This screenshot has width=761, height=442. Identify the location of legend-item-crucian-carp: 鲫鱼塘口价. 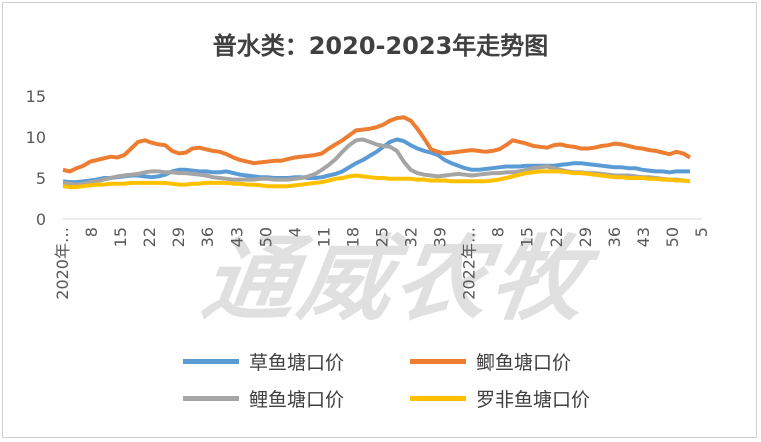
(490, 361).